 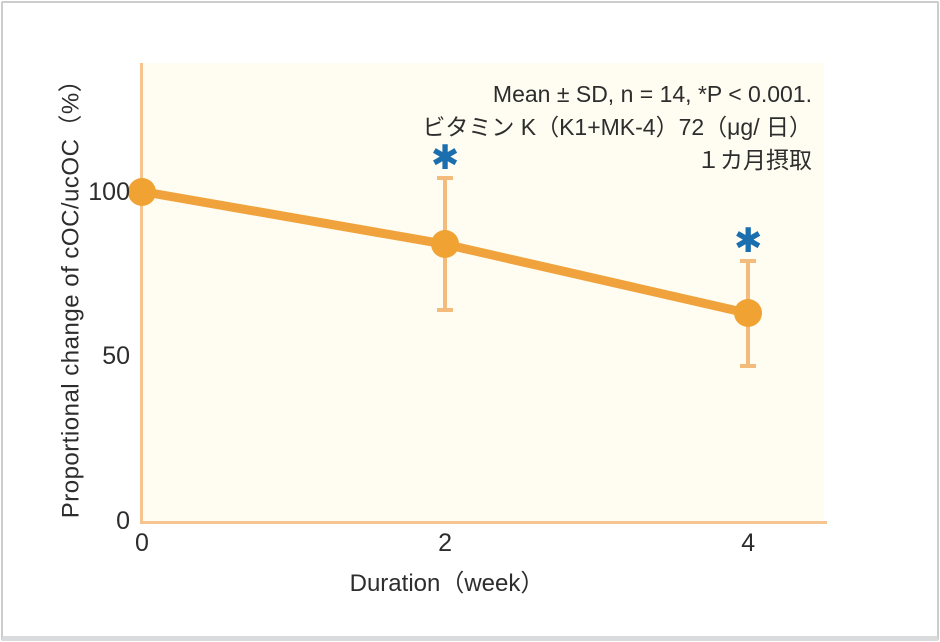 I want to click on x-axis-title: Duration（week）, so click(x=447, y=583).